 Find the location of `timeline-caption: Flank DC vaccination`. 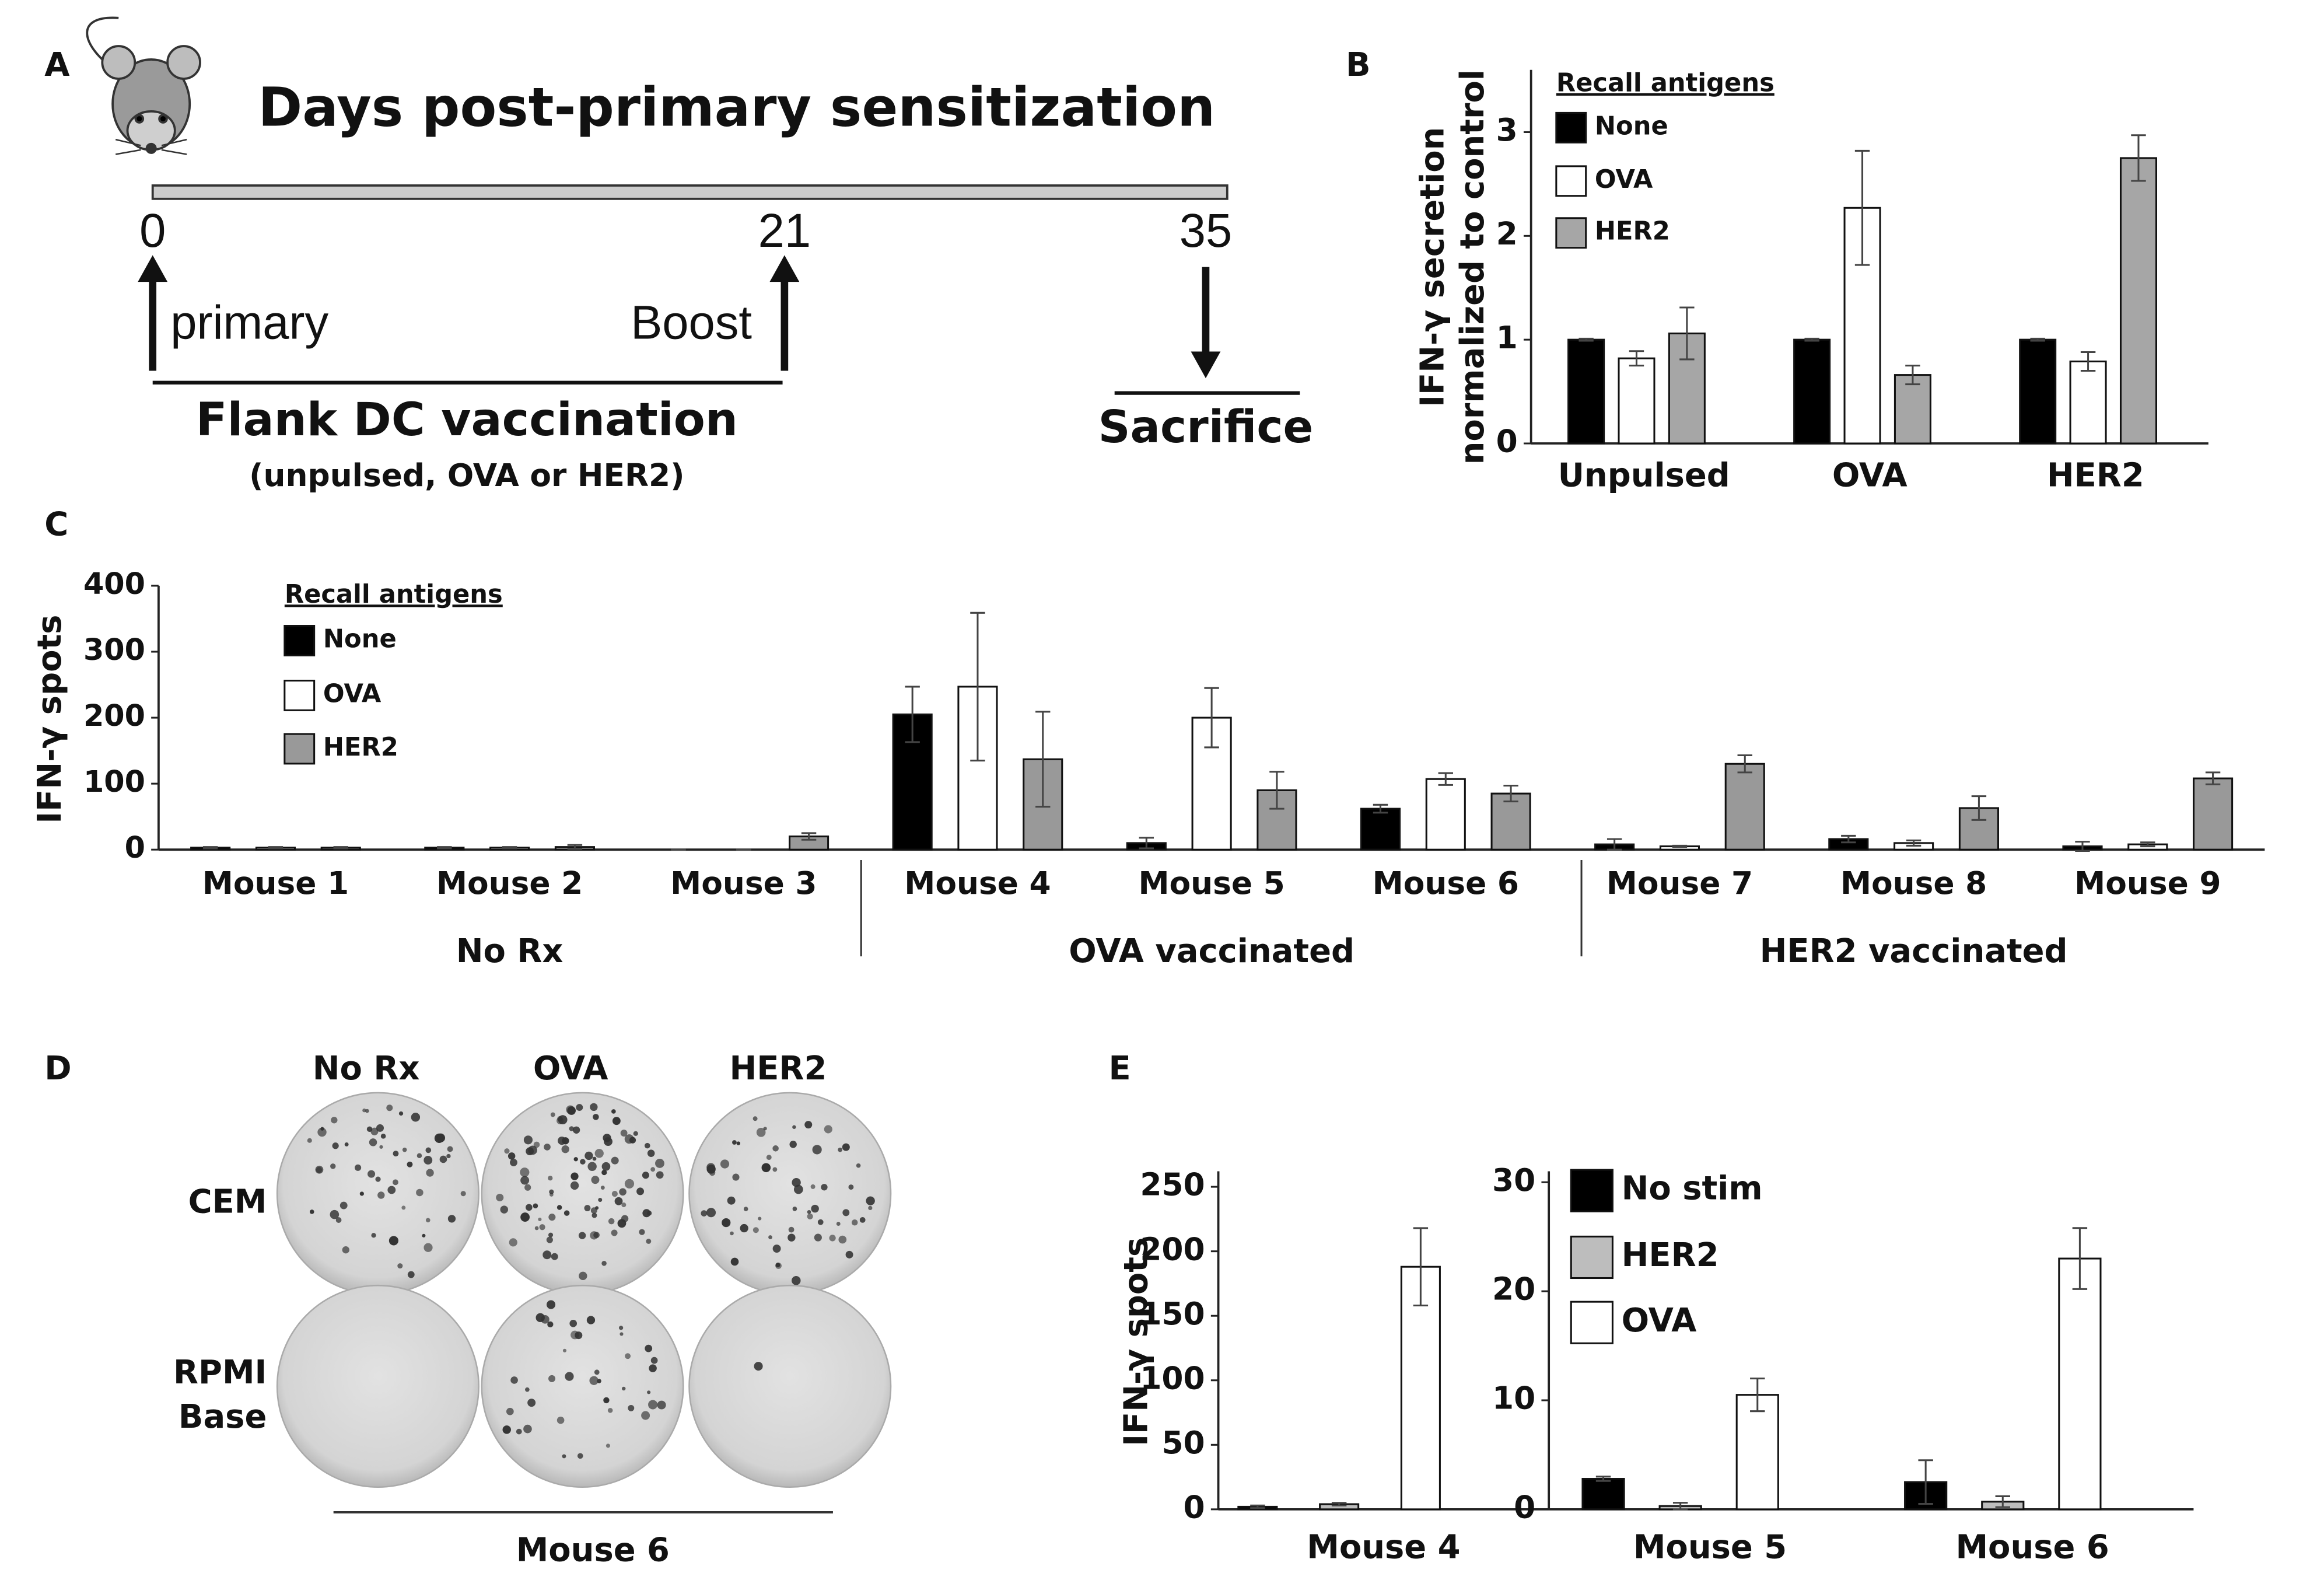

timeline-caption: Flank DC vaccination is located at coordinates (467, 419).